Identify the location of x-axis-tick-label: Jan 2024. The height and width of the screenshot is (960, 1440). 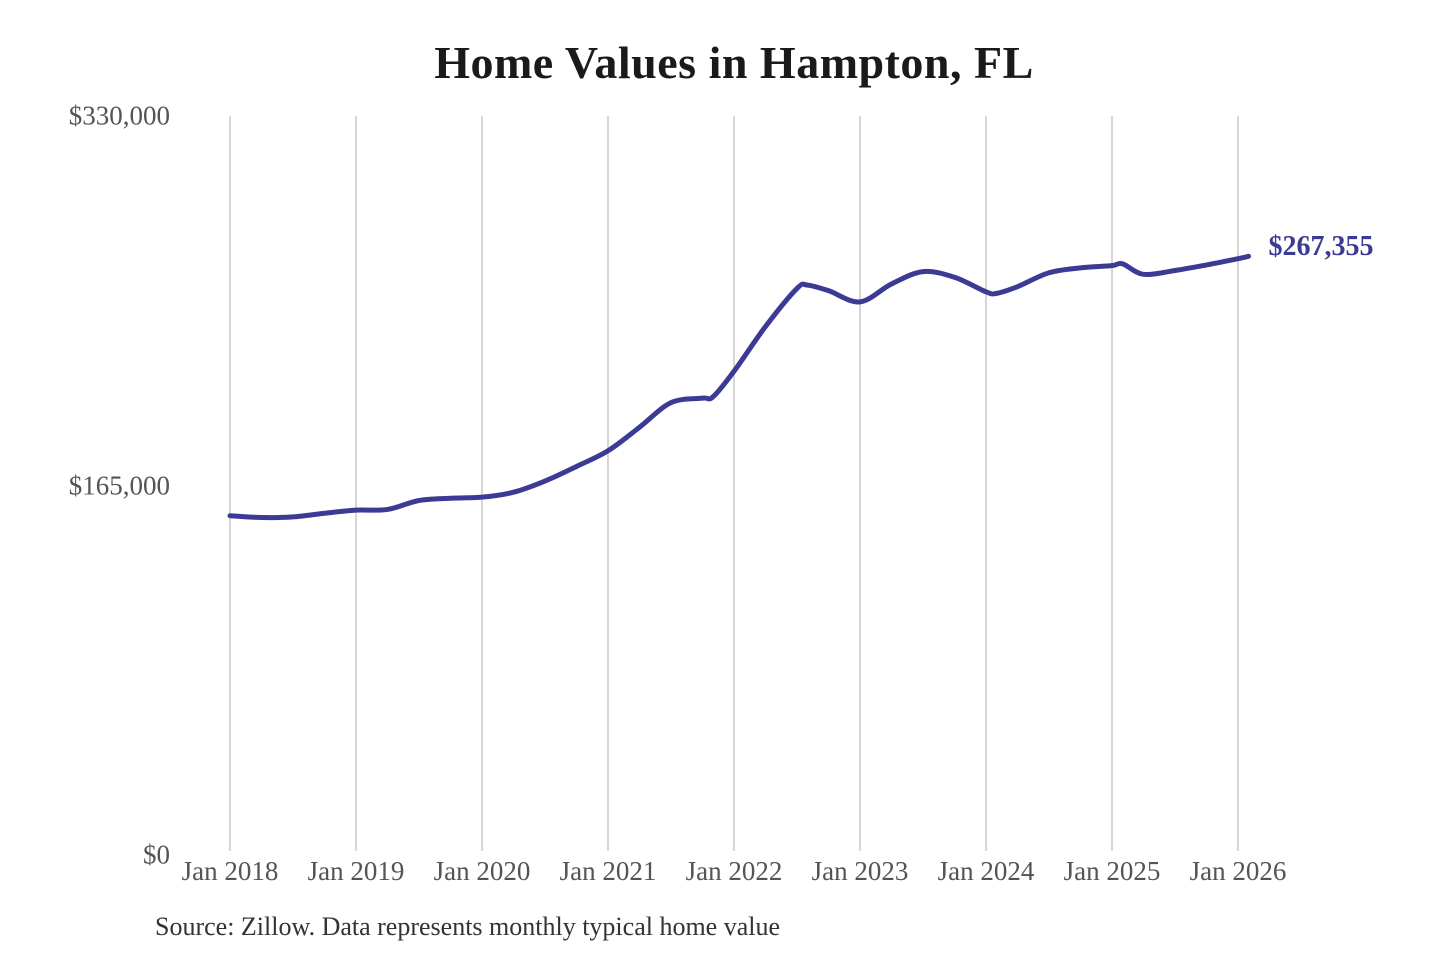
(986, 871).